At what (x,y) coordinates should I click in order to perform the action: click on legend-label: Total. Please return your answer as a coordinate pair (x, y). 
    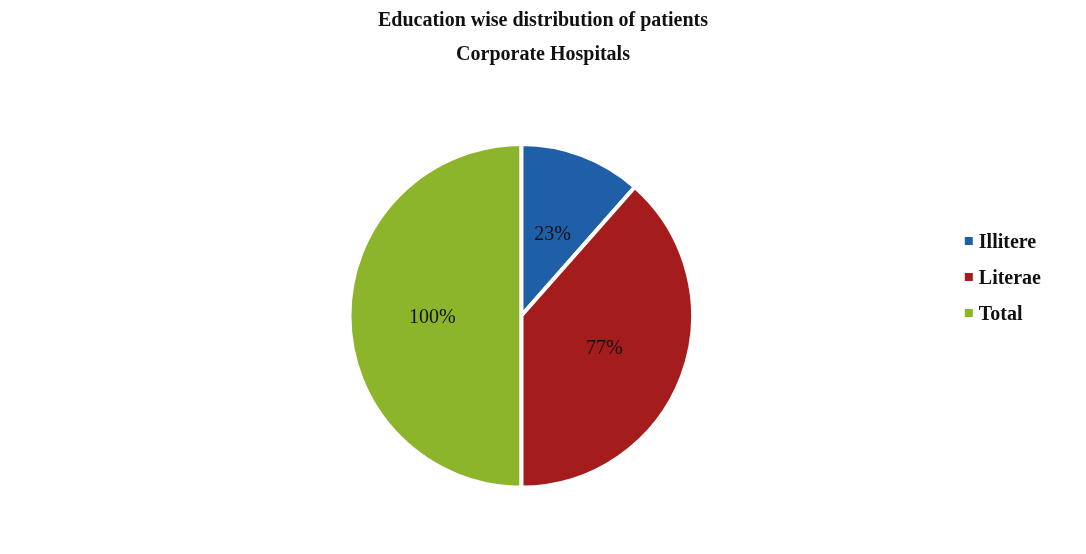
    Looking at the image, I should click on (1000, 313).